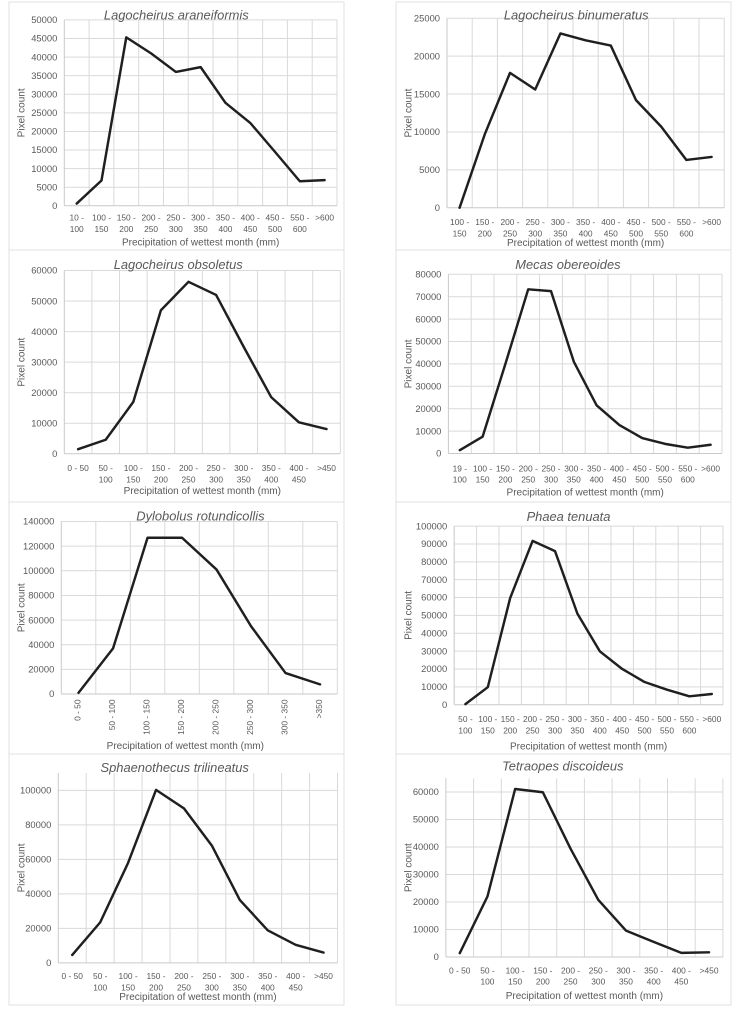  Describe the element at coordinates (35, 790) in the screenshot. I see `svg-text: 100000` at that location.